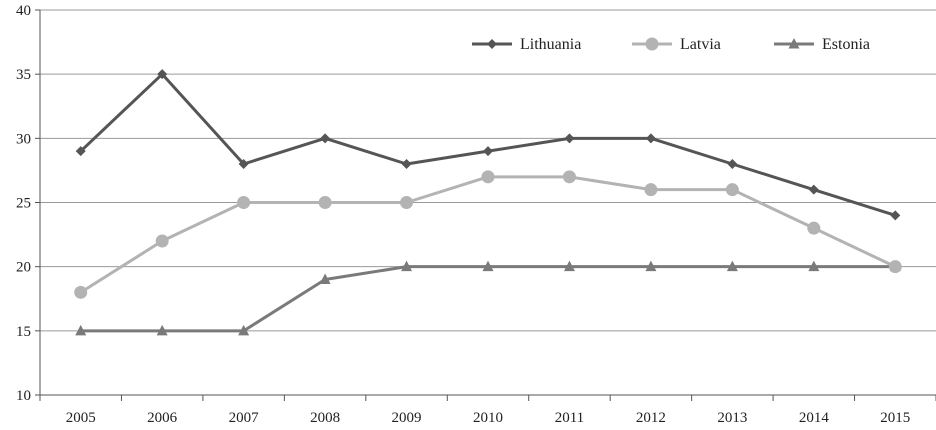 The height and width of the screenshot is (430, 936). I want to click on legend-item-lithuania: Lithuania, so click(526, 44).